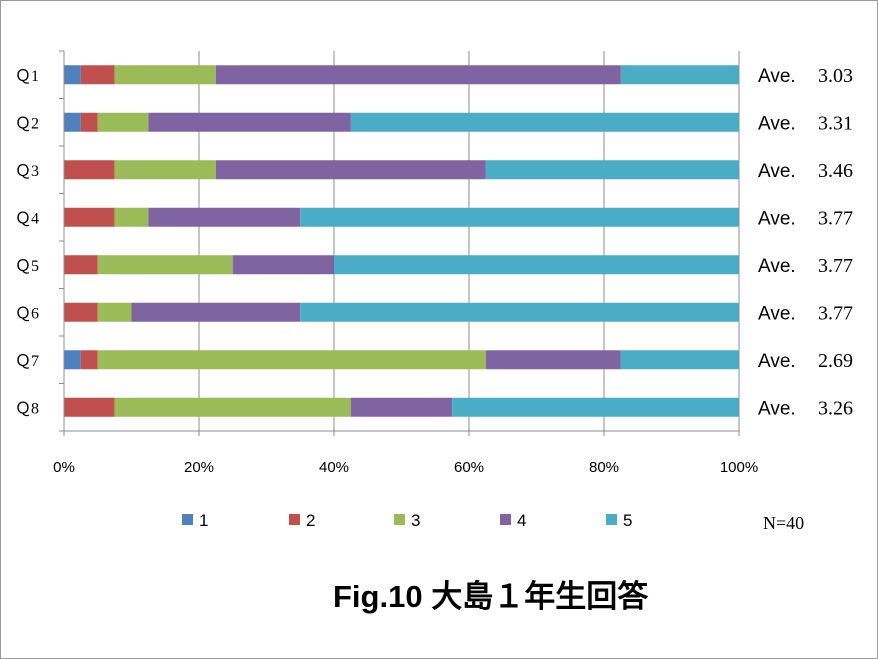  What do you see at coordinates (199, 467) in the screenshot?
I see `x-tick-label: 20%` at bounding box center [199, 467].